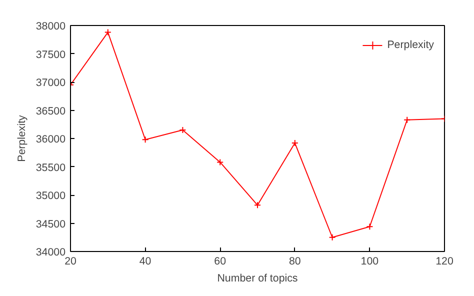 This screenshot has height=296, width=474. I want to click on y-tick-label: 35000, so click(51, 196).